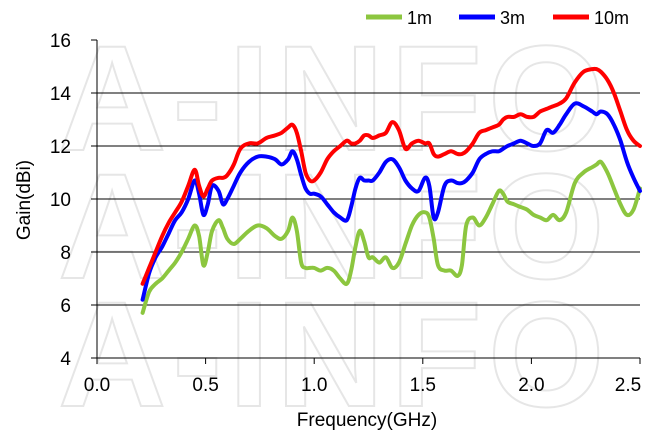 This screenshot has height=437, width=657. I want to click on legend-label-10m: 10m, so click(611, 18).